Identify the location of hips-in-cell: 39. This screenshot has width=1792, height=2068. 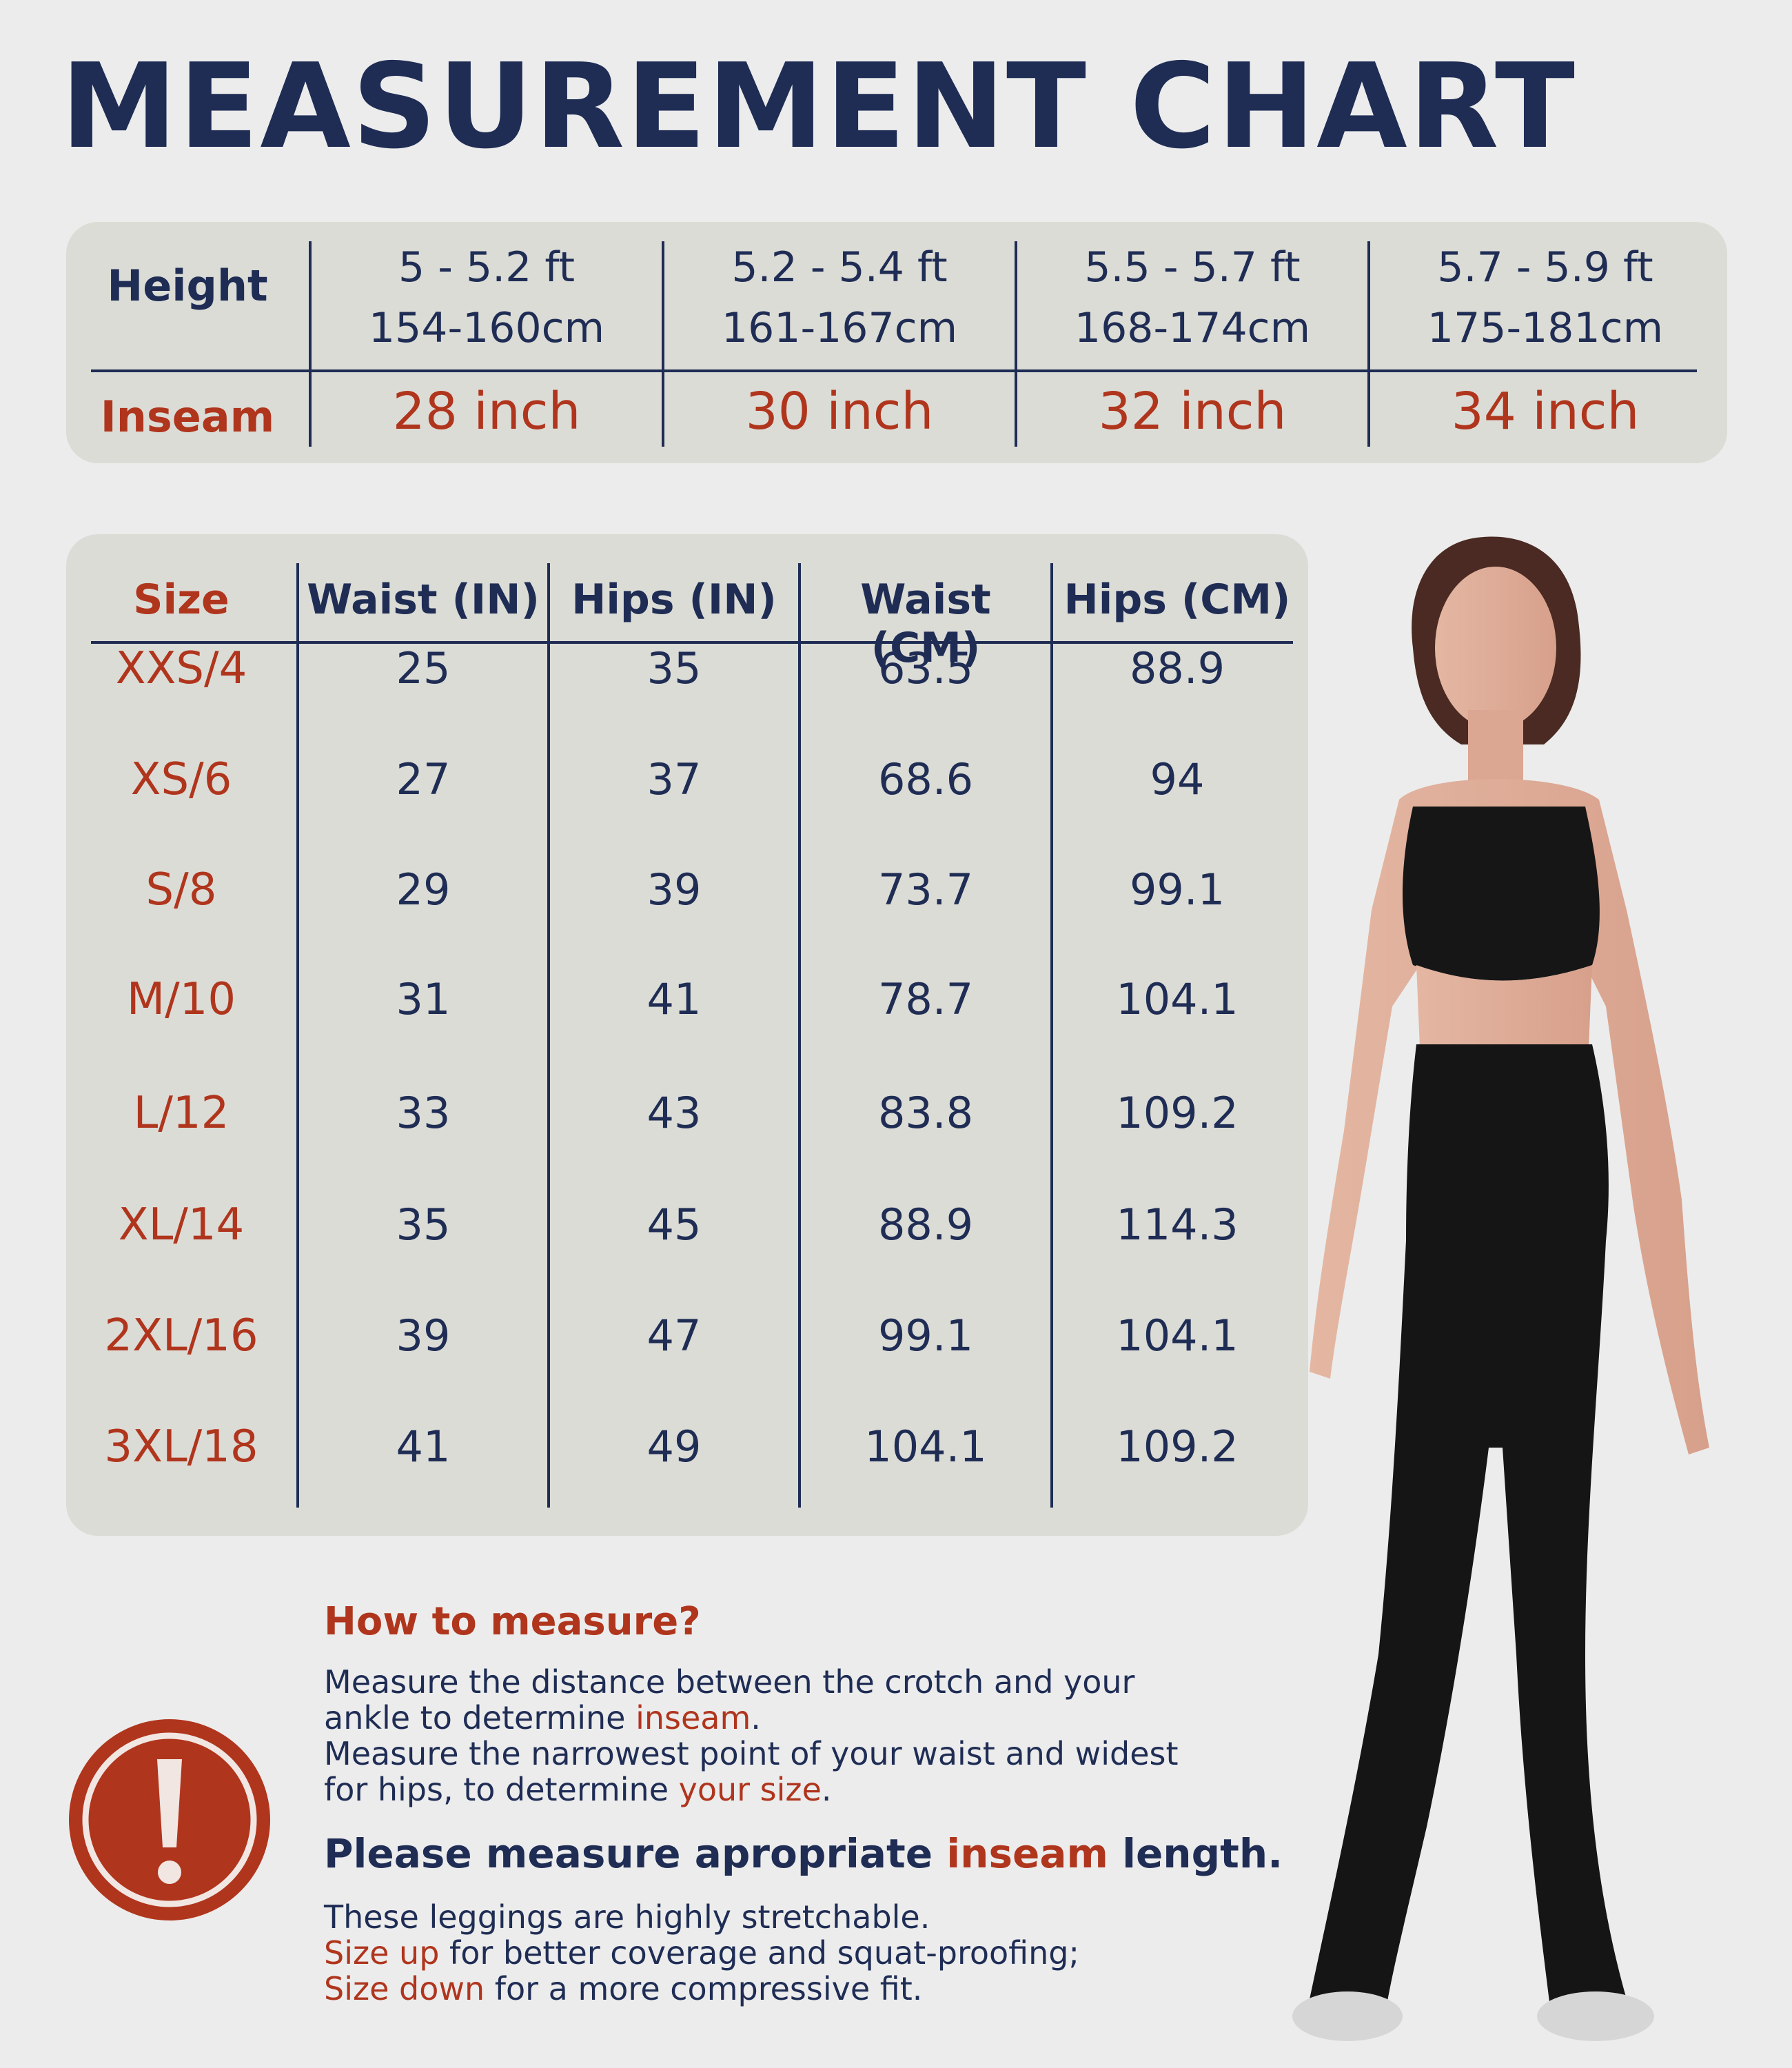
(674, 889).